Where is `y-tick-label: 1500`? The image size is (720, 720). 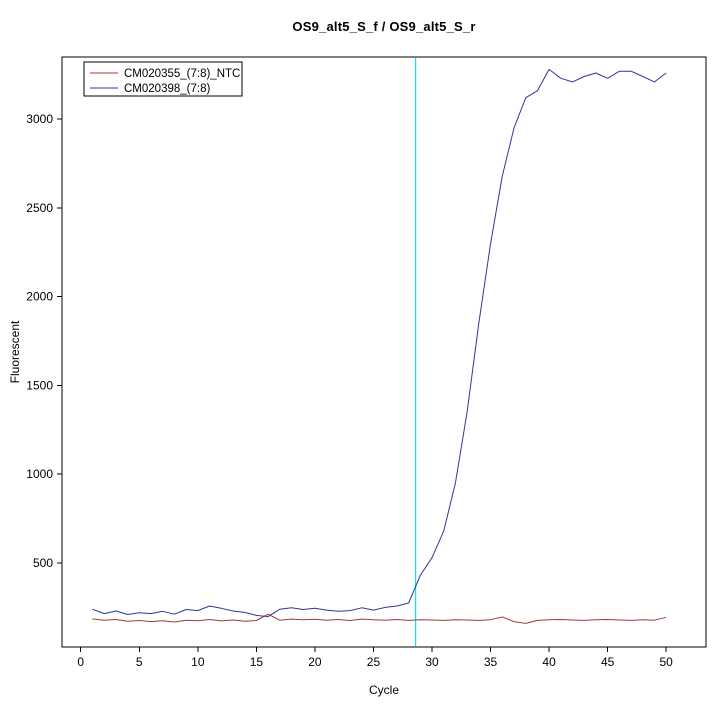
y-tick-label: 1500 is located at coordinates (39, 385).